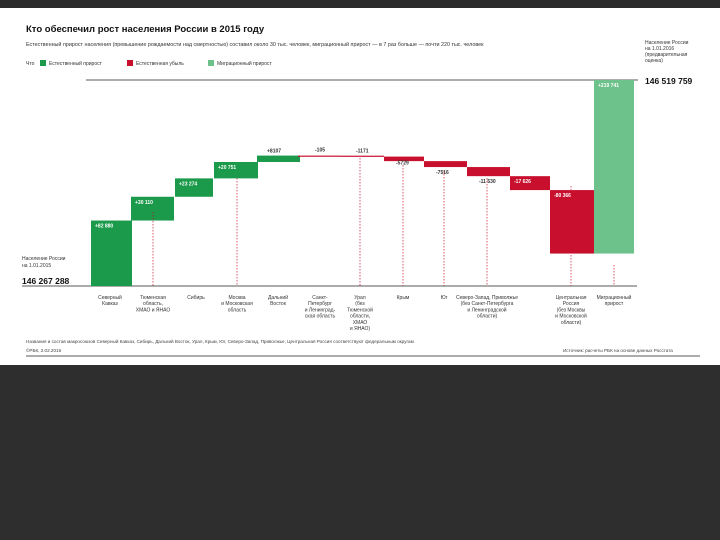  Describe the element at coordinates (153, 298) in the screenshot. I see `category-label-1-0: Тюменская` at that location.